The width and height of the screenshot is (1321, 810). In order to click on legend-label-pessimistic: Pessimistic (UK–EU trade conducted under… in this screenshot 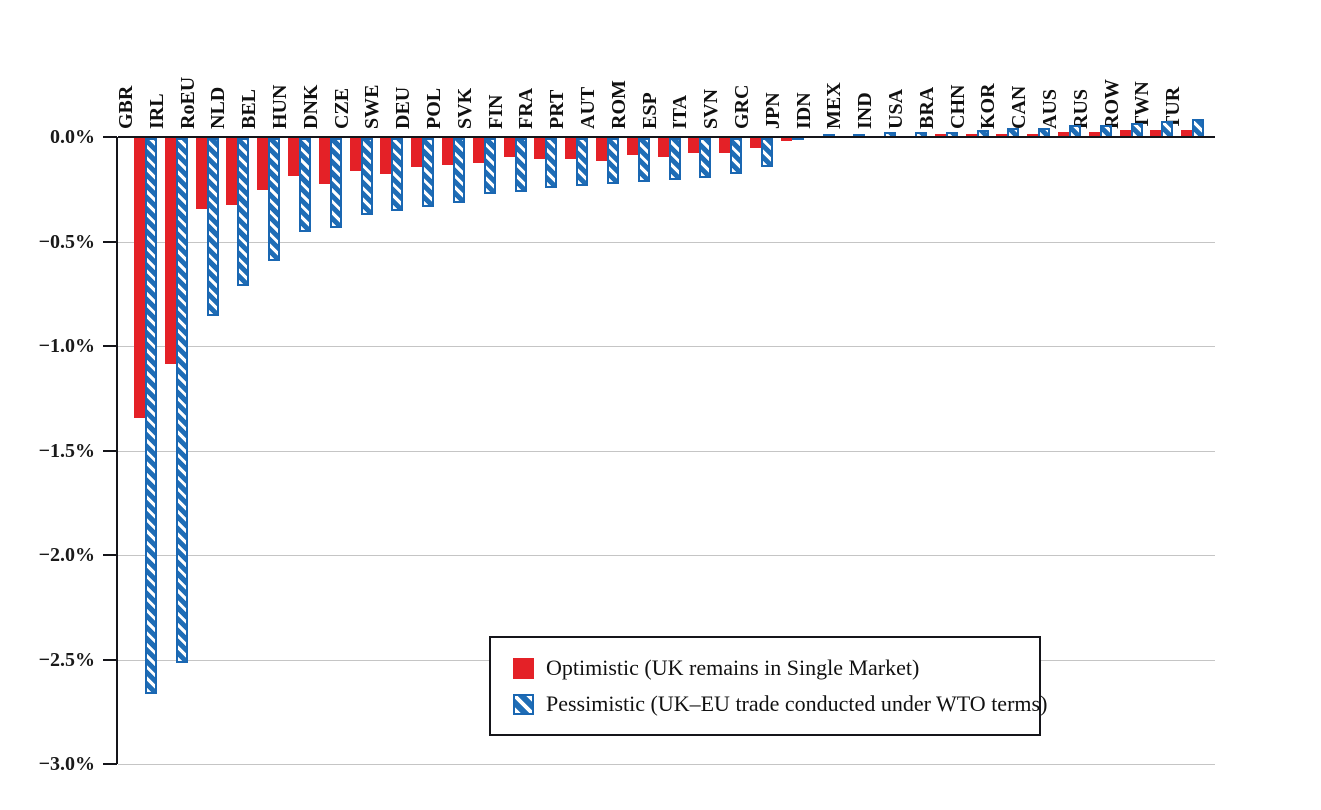, I will do `click(797, 703)`.